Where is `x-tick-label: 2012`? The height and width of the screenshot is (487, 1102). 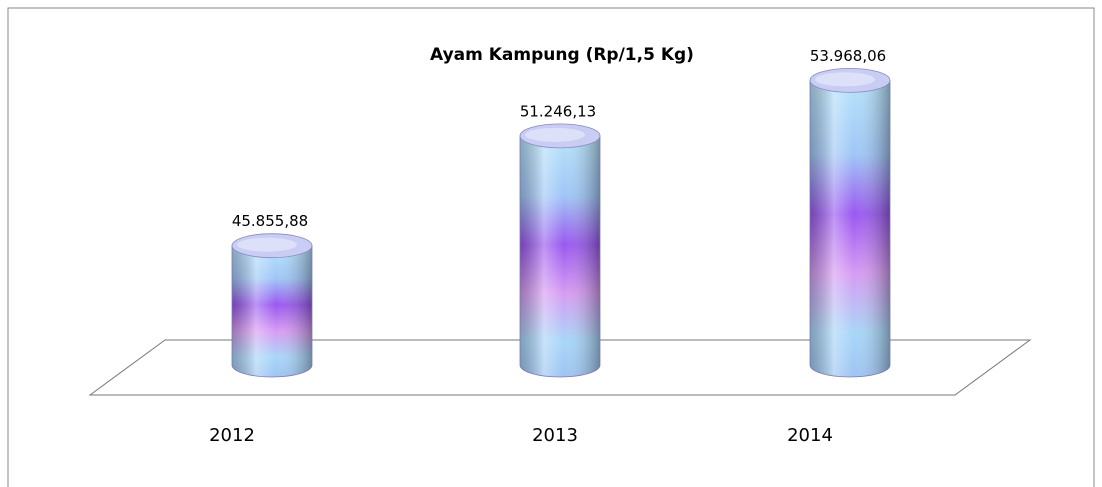 x-tick-label: 2012 is located at coordinates (232, 435).